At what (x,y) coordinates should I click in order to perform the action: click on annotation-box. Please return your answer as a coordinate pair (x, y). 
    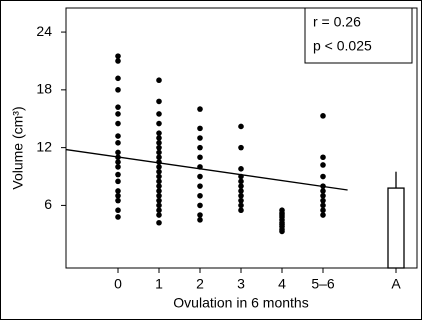
    Looking at the image, I should click on (358, 35).